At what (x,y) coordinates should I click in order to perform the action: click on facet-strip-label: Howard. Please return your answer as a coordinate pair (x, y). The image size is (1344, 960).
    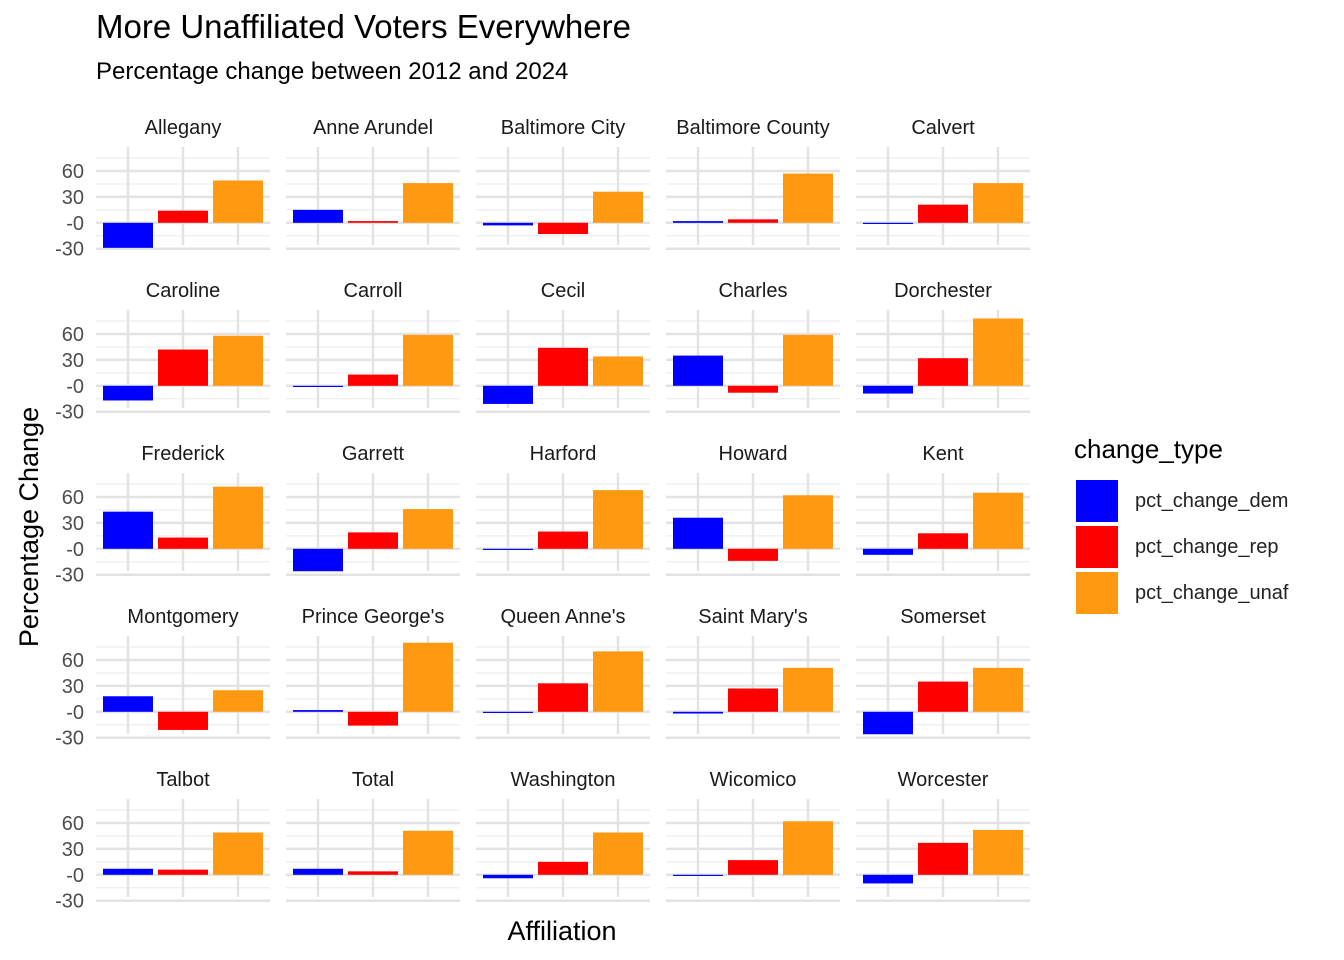
    Looking at the image, I should click on (753, 454).